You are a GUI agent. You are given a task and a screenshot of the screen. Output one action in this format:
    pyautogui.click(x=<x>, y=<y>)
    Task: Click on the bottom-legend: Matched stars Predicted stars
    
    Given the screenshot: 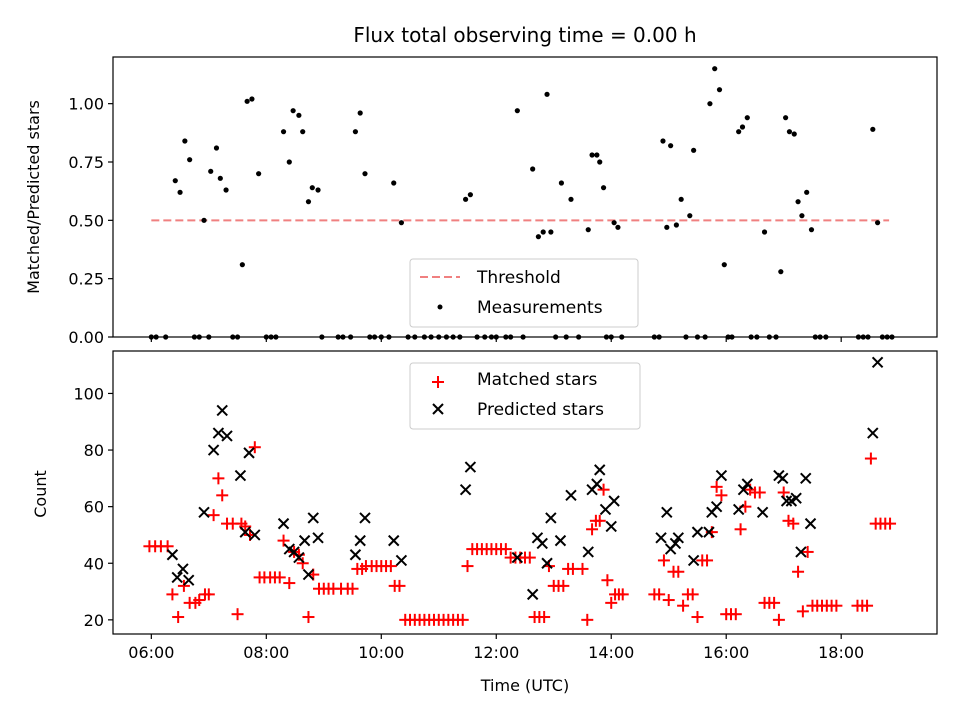 What is the action you would take?
    pyautogui.click(x=525, y=396)
    